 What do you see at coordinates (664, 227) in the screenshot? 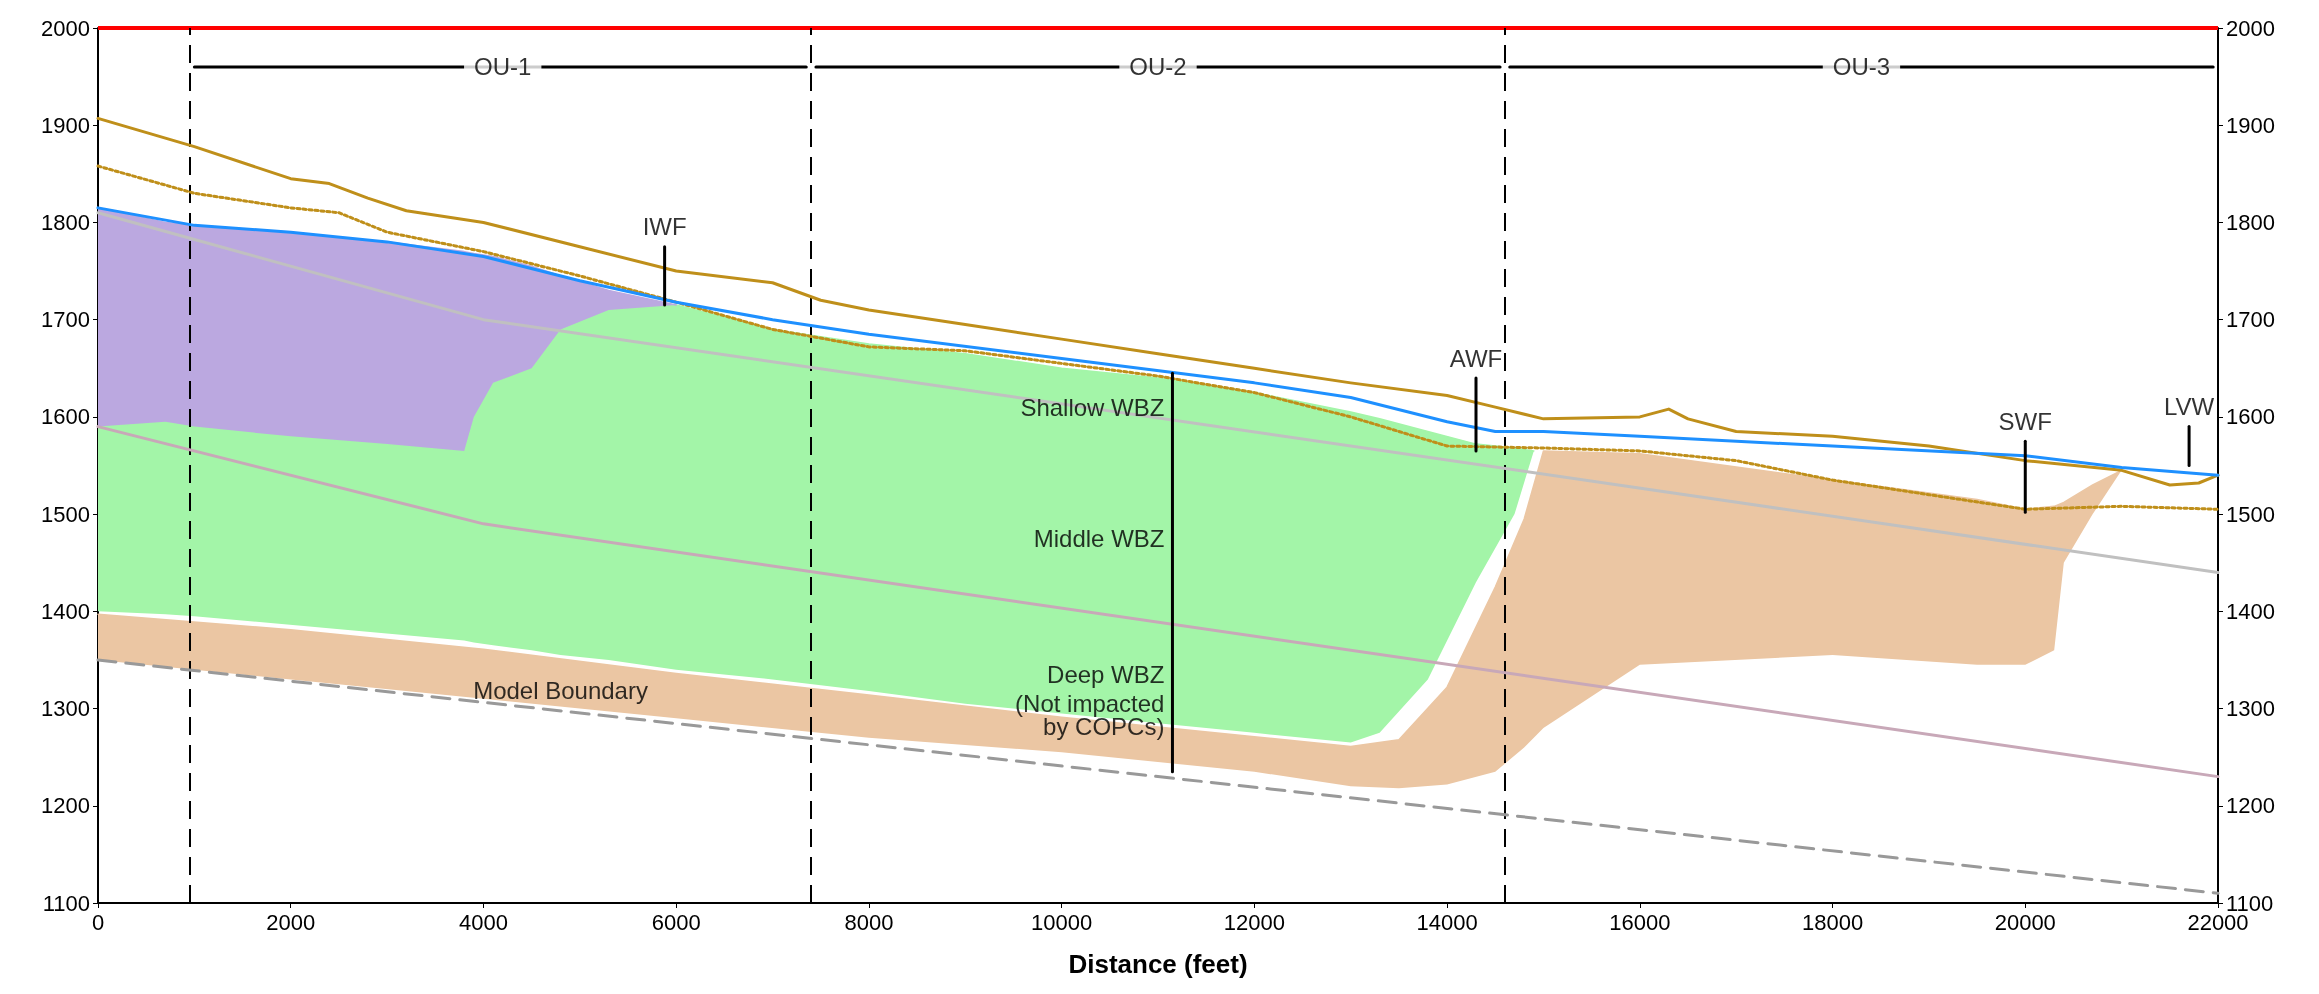
I see `annotation: IWF` at bounding box center [664, 227].